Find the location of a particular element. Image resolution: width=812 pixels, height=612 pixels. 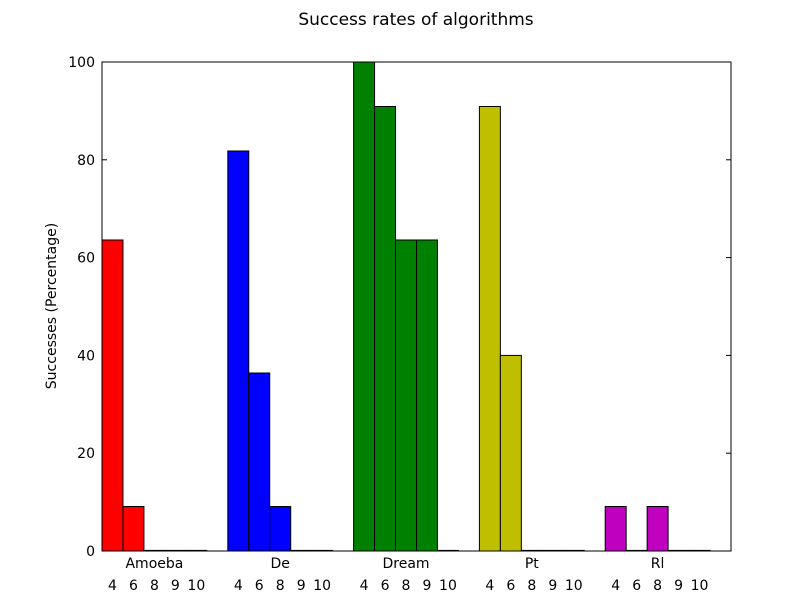

x-group-label: Rl is located at coordinates (658, 564).